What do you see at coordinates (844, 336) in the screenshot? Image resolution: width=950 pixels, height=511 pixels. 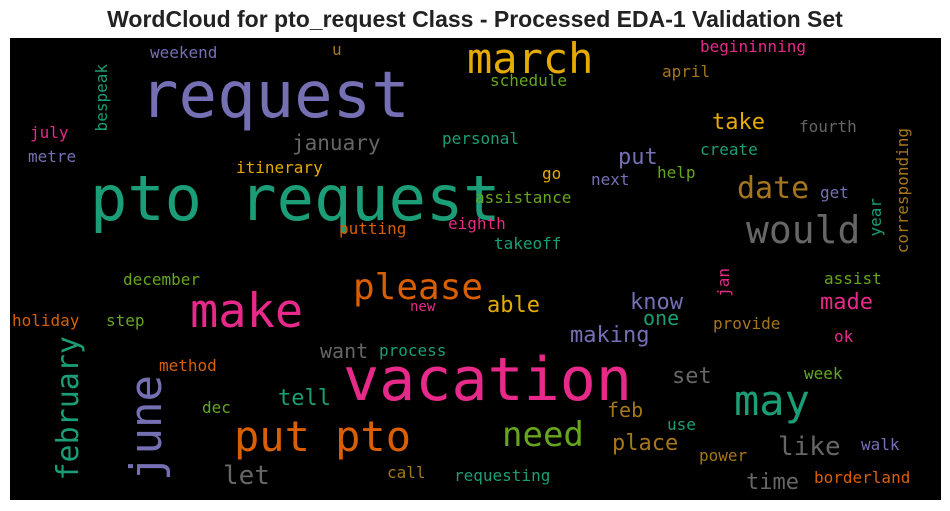 I see `word-ok: ok` at bounding box center [844, 336].